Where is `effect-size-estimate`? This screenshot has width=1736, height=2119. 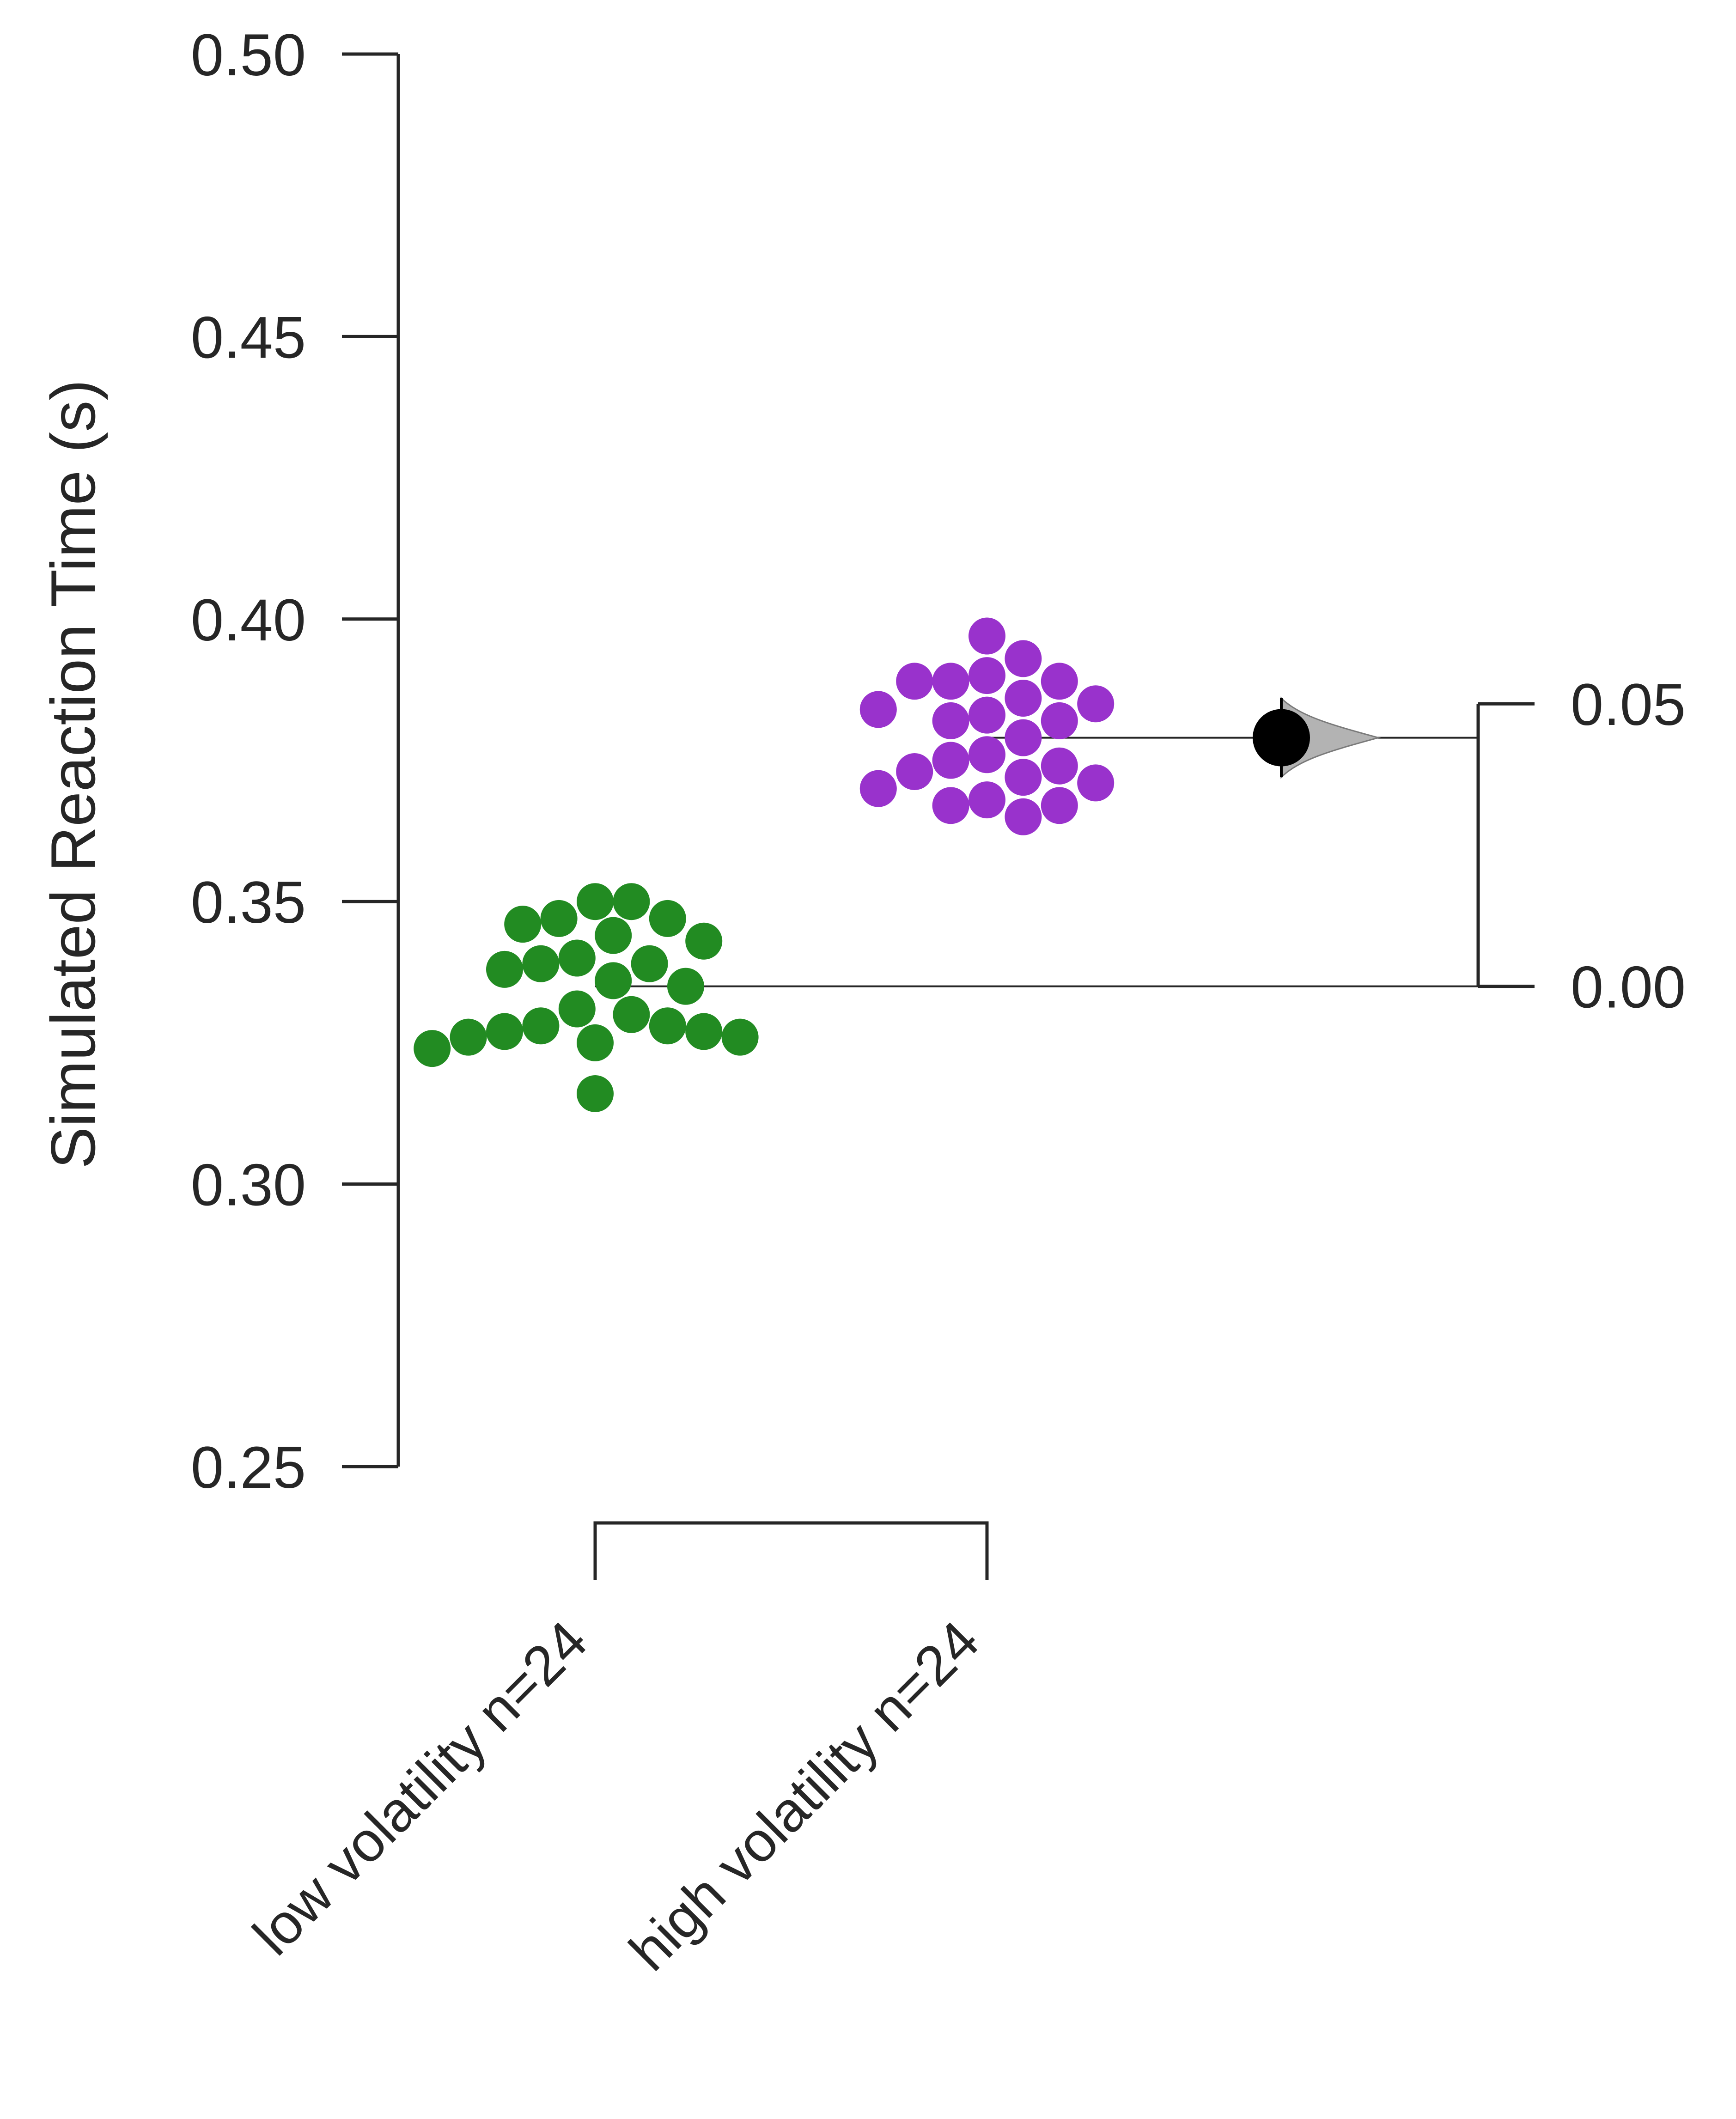 effect-size-estimate is located at coordinates (1317, 737).